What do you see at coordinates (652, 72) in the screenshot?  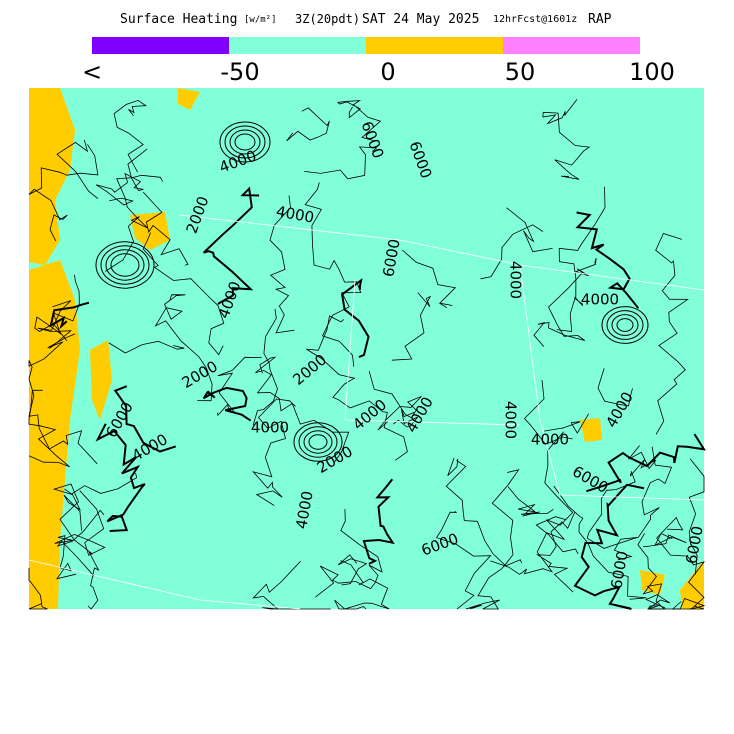 I see `colorbar-label: 100` at bounding box center [652, 72].